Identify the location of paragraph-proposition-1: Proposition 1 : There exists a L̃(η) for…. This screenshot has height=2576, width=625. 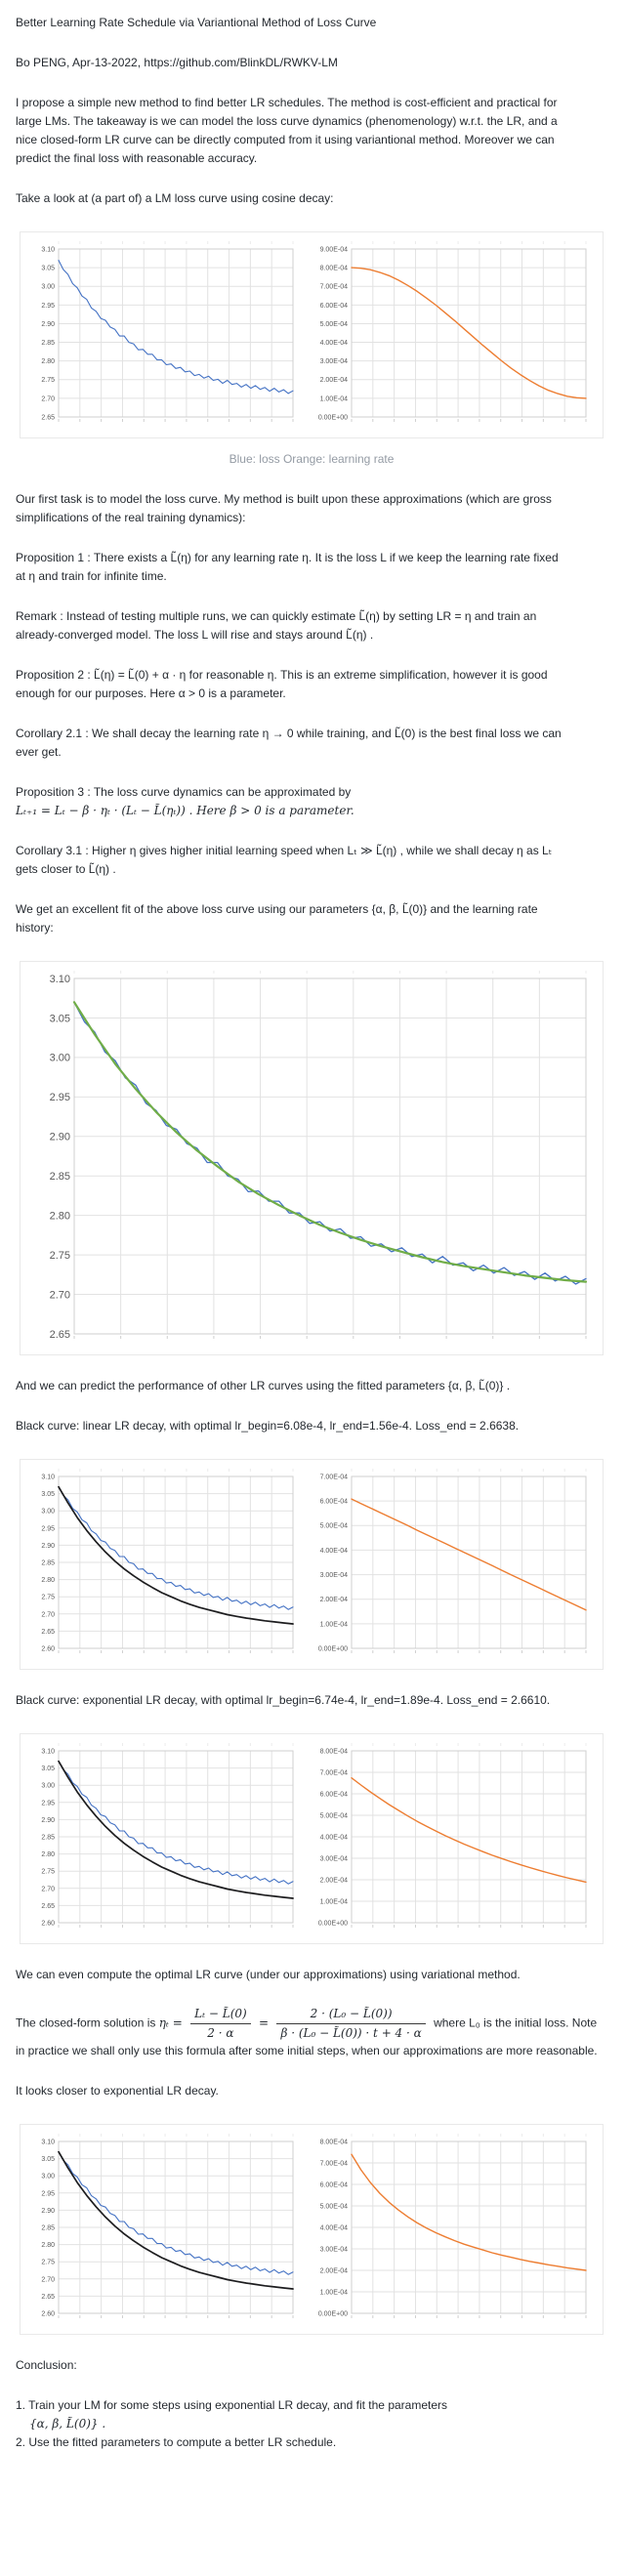
(288, 567).